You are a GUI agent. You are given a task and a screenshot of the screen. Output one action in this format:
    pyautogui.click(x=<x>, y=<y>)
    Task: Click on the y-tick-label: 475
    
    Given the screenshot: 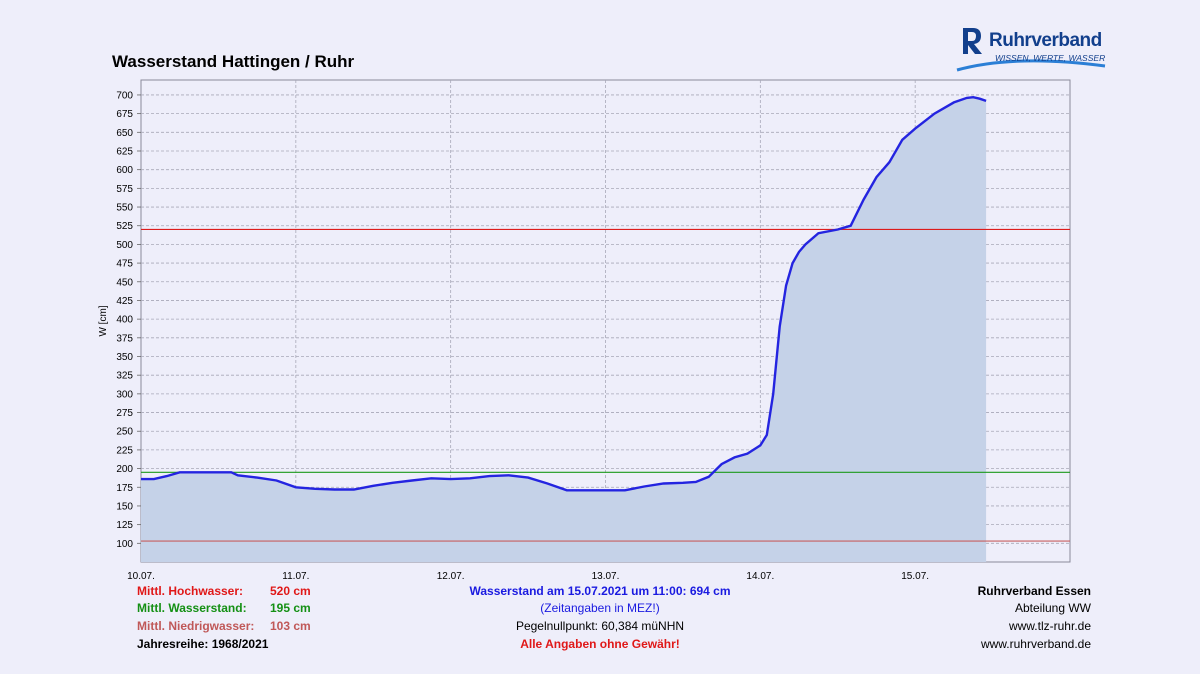 What is the action you would take?
    pyautogui.click(x=124, y=264)
    